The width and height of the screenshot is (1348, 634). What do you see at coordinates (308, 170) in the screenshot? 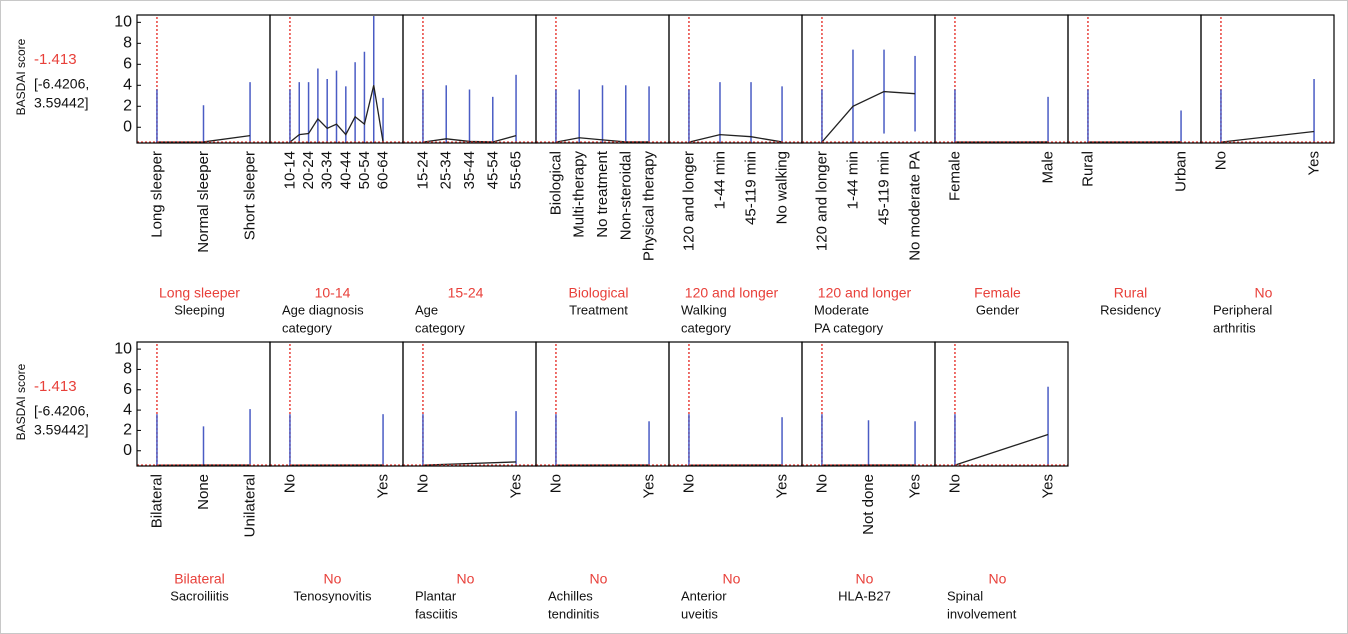
I see `x-tick-label: 20-24` at bounding box center [308, 170].